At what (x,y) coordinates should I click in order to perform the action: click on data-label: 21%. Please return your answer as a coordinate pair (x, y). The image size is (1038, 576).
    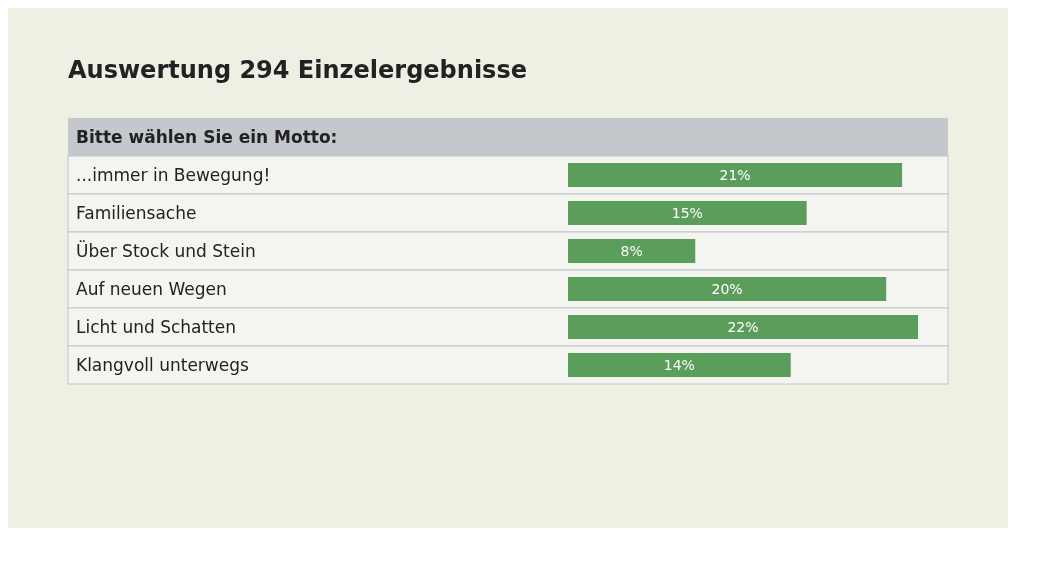
    Looking at the image, I should click on (735, 175).